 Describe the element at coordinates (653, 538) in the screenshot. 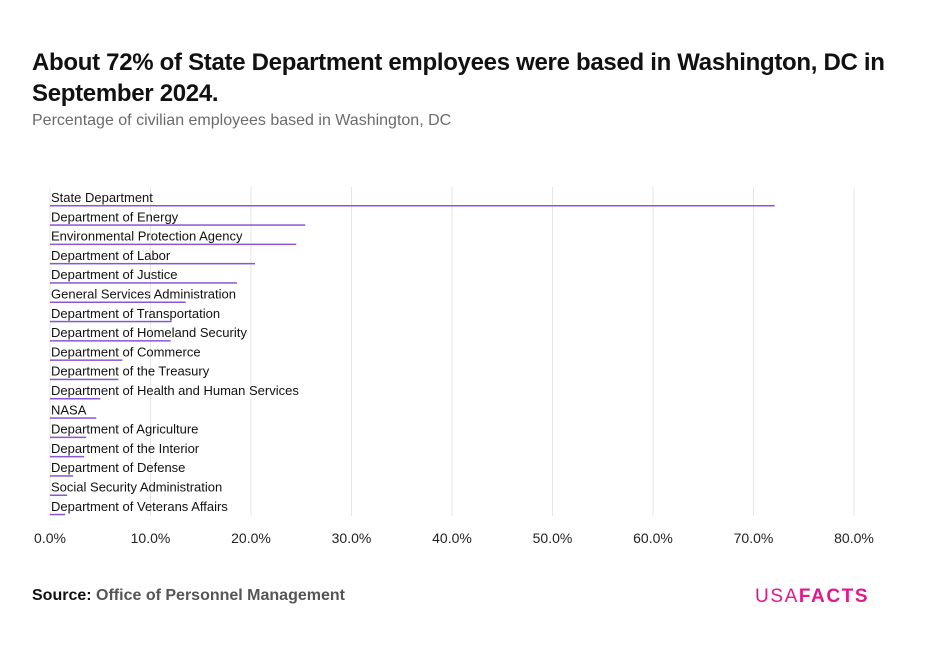

I see `x-tick-label: 60.0%` at that location.